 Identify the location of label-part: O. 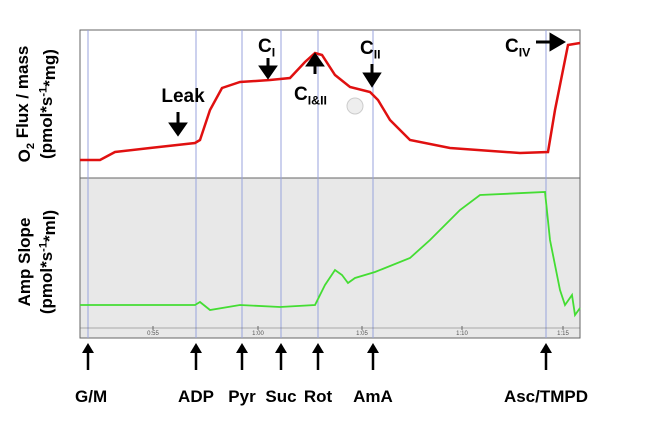
(24, 155).